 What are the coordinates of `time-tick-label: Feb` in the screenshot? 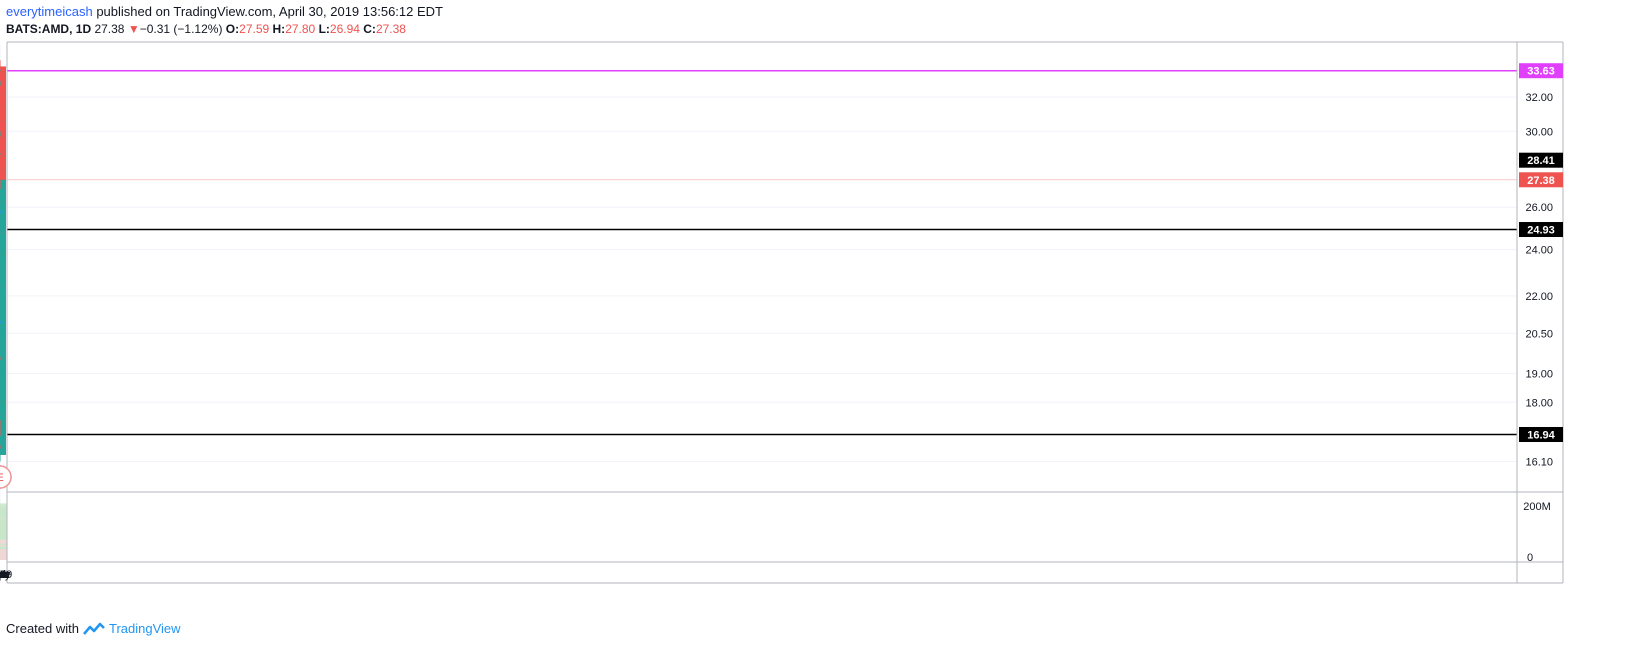 It's located at (4, 575).